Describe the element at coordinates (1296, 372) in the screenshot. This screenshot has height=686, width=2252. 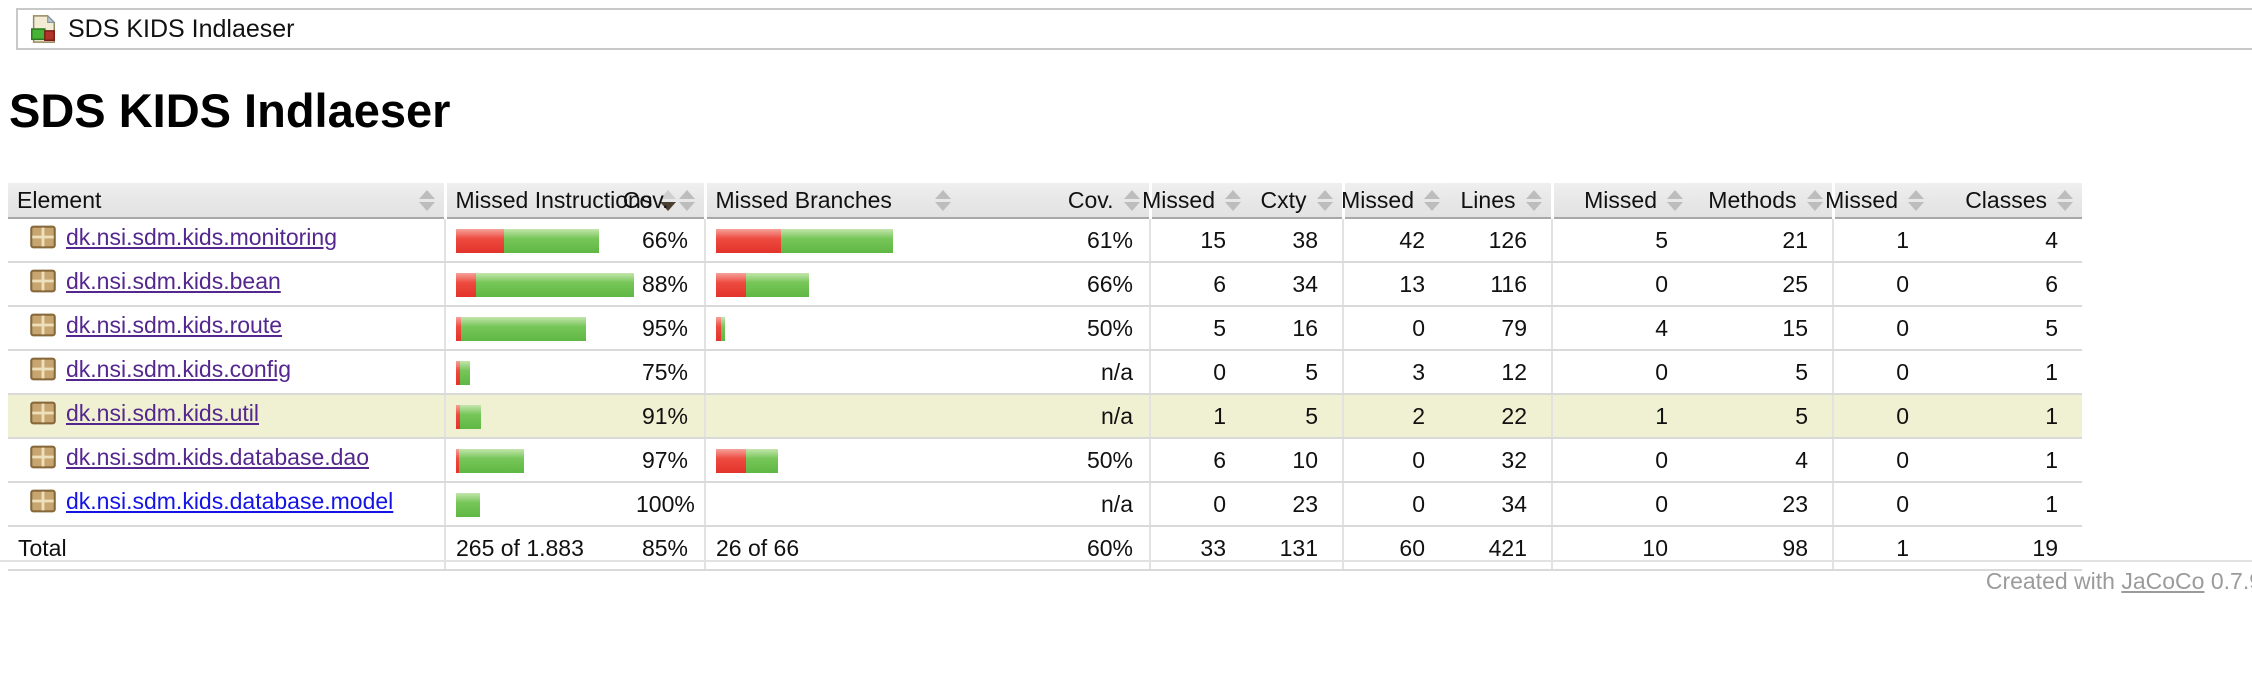
I see `cxty-value: 5` at that location.